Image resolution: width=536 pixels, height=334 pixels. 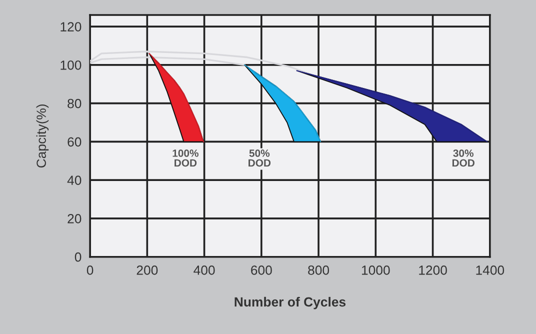 I want to click on y-tick-label: 20, so click(x=75, y=219).